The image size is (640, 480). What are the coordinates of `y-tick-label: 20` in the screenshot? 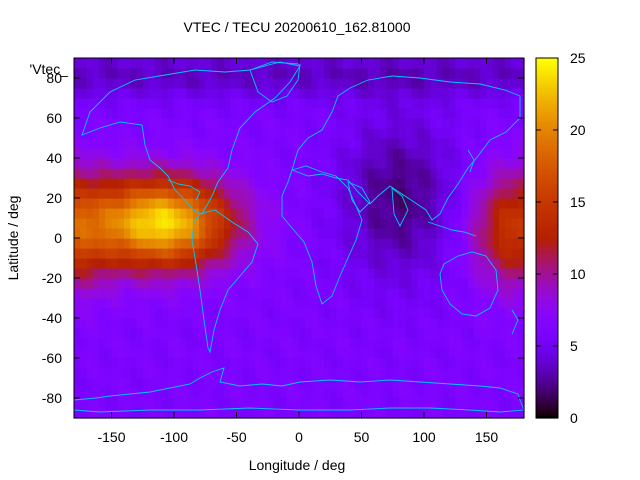 It's located at (54, 198).